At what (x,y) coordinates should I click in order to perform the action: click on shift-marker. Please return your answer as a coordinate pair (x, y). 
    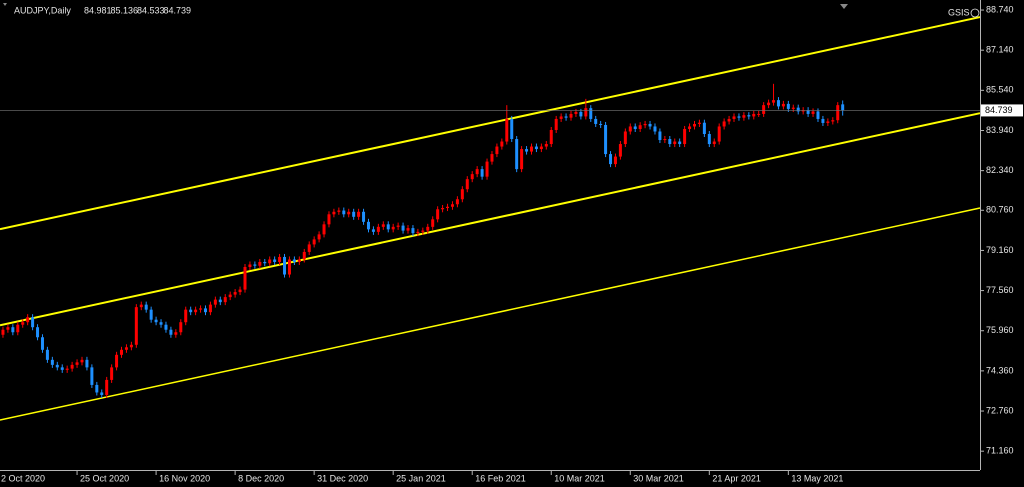
    Looking at the image, I should click on (844, 6).